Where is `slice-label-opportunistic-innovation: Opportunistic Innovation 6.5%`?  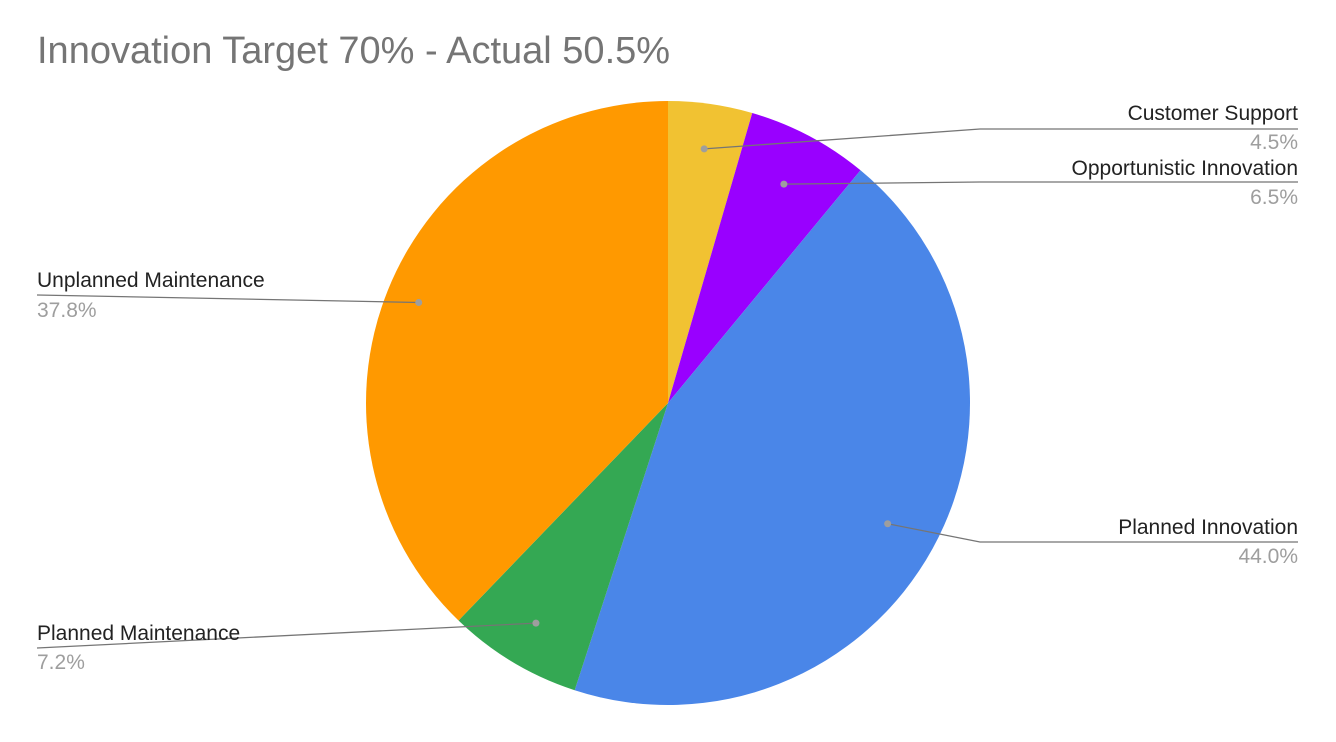 slice-label-opportunistic-innovation: Opportunistic Innovation 6.5% is located at coordinates (1039, 183).